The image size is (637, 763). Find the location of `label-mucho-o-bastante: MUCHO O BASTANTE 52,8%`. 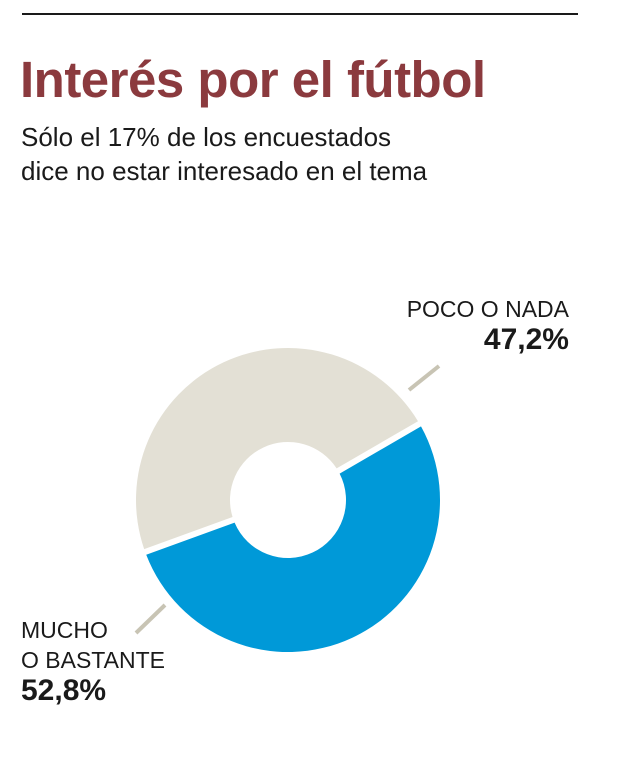

label-mucho-o-bastante: MUCHO O BASTANTE 52,8% is located at coordinates (93, 661).